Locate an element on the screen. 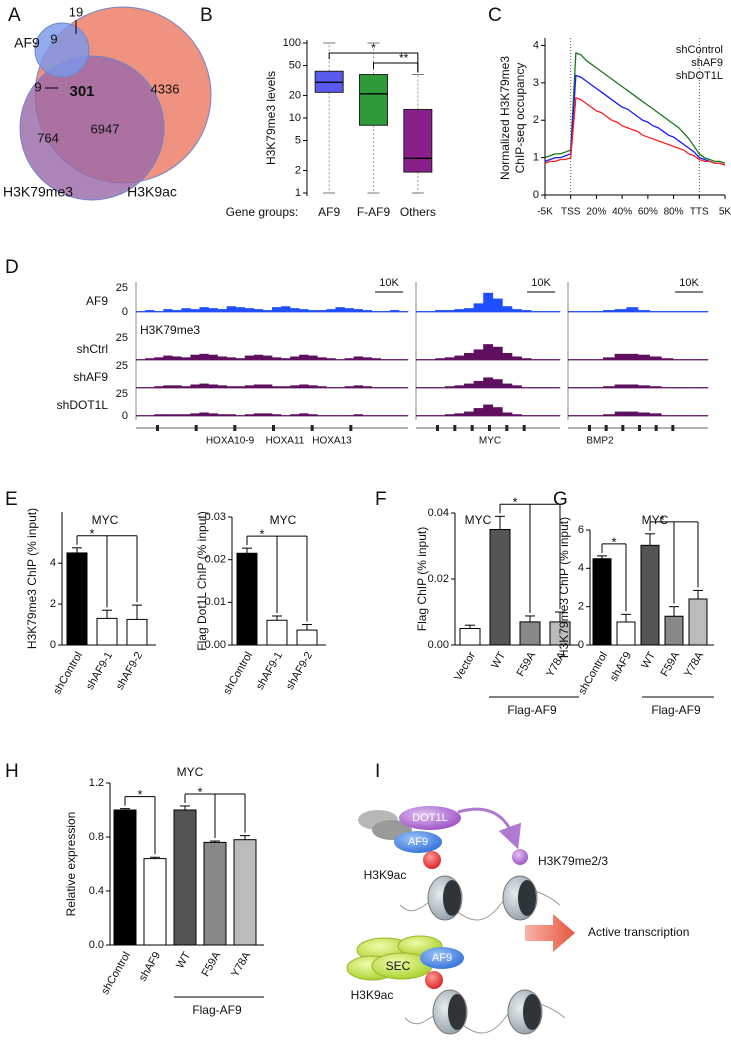 The image size is (731, 1050). y-tick-label: 2 is located at coordinates (581, 607).